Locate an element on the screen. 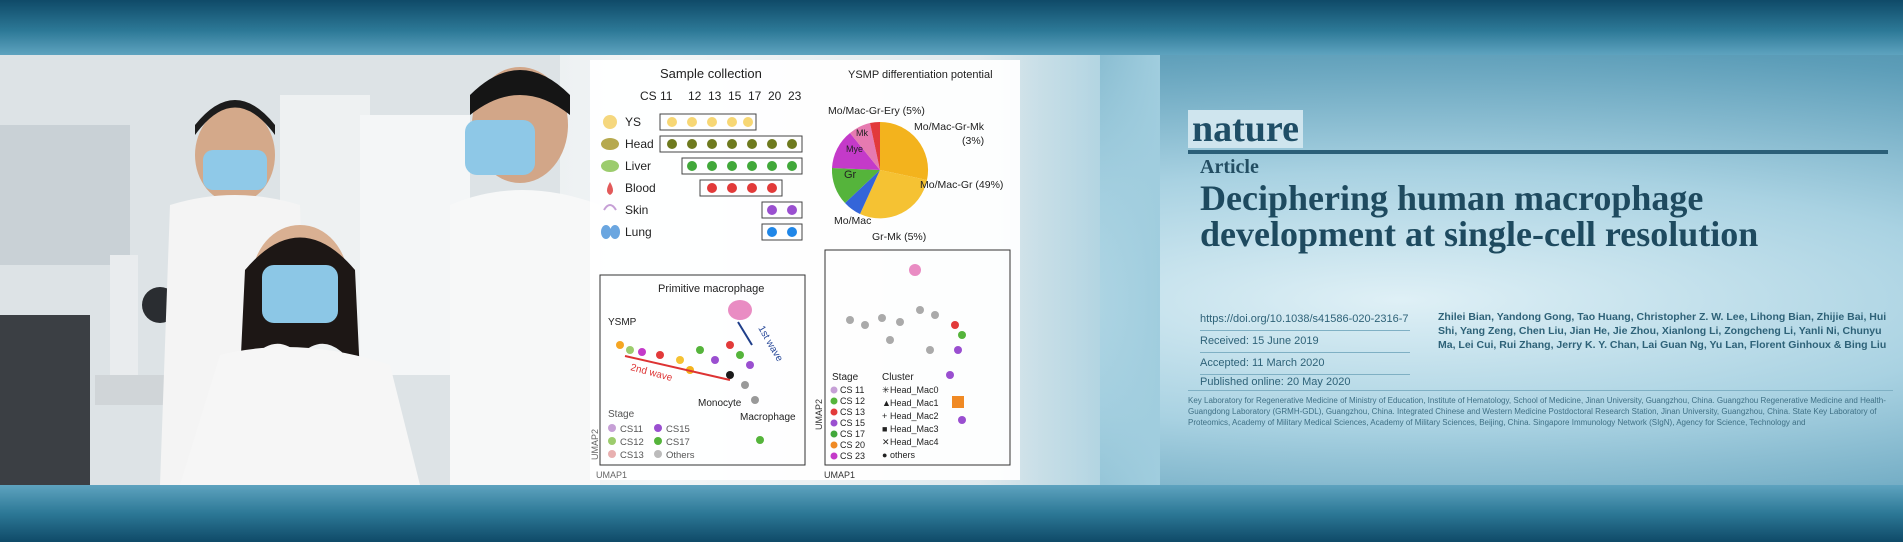 Image resolution: width=1903 pixels, height=542 pixels. left-legend-cs17: CS17 is located at coordinates (678, 442).